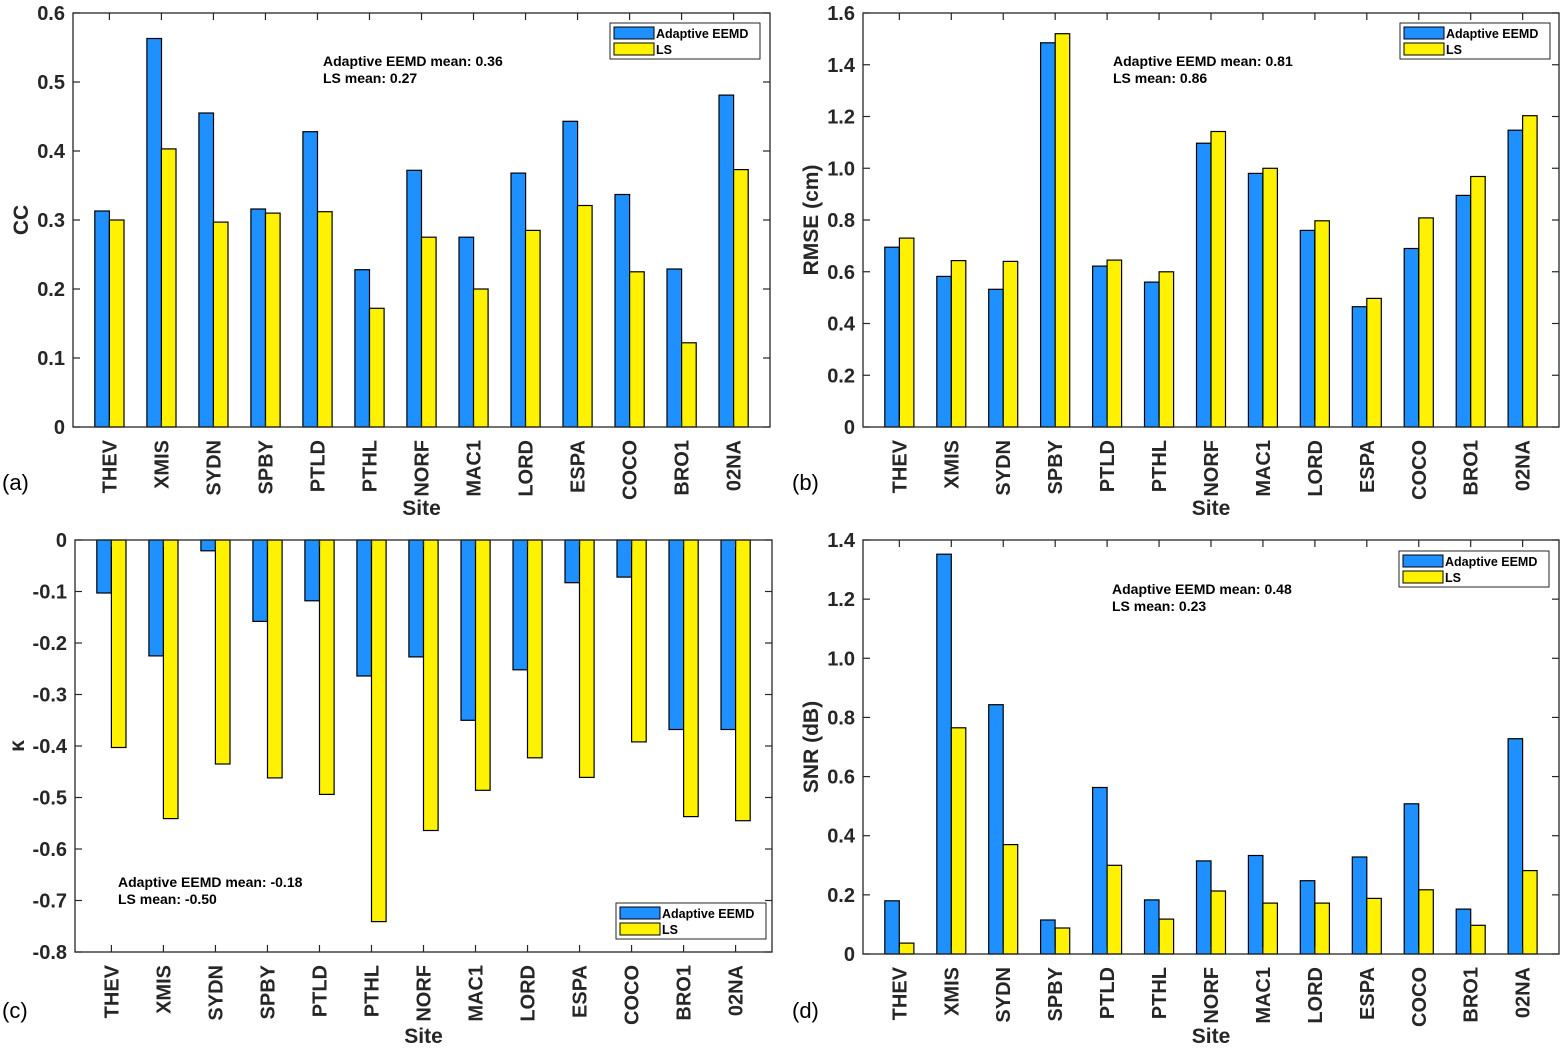 This screenshot has height=1048, width=1568. What do you see at coordinates (15, 1010) in the screenshot?
I see `panel-label: (c)` at bounding box center [15, 1010].